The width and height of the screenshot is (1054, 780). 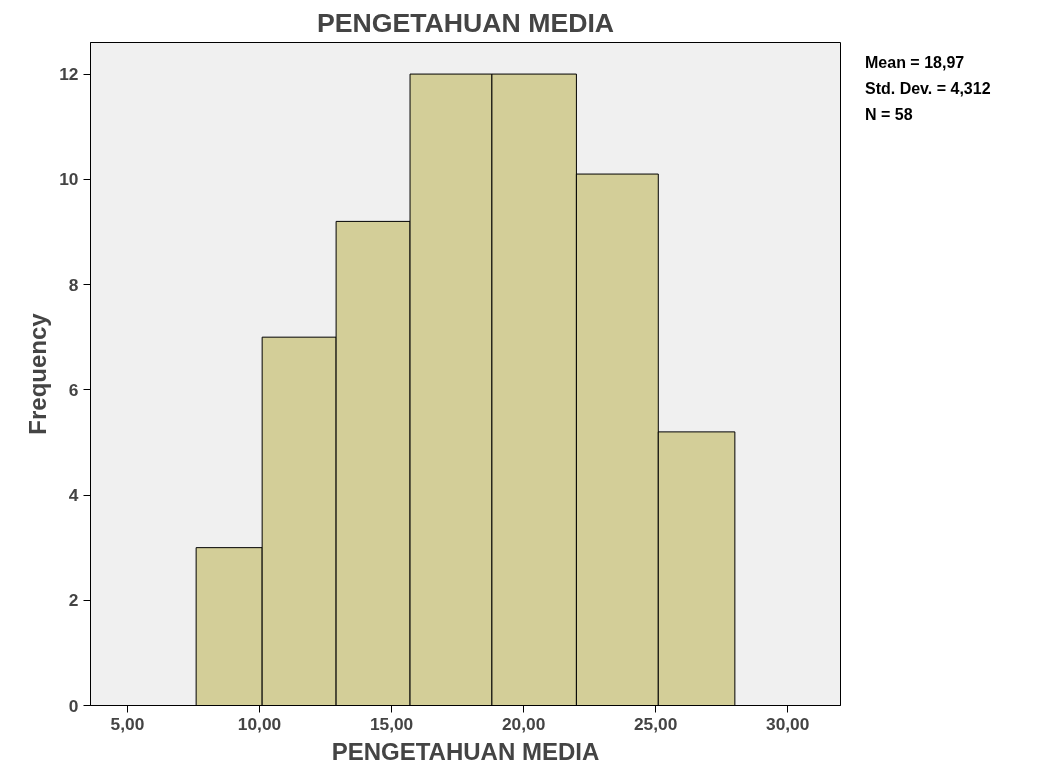 What do you see at coordinates (73, 389) in the screenshot?
I see `y-tick-label: 6` at bounding box center [73, 389].